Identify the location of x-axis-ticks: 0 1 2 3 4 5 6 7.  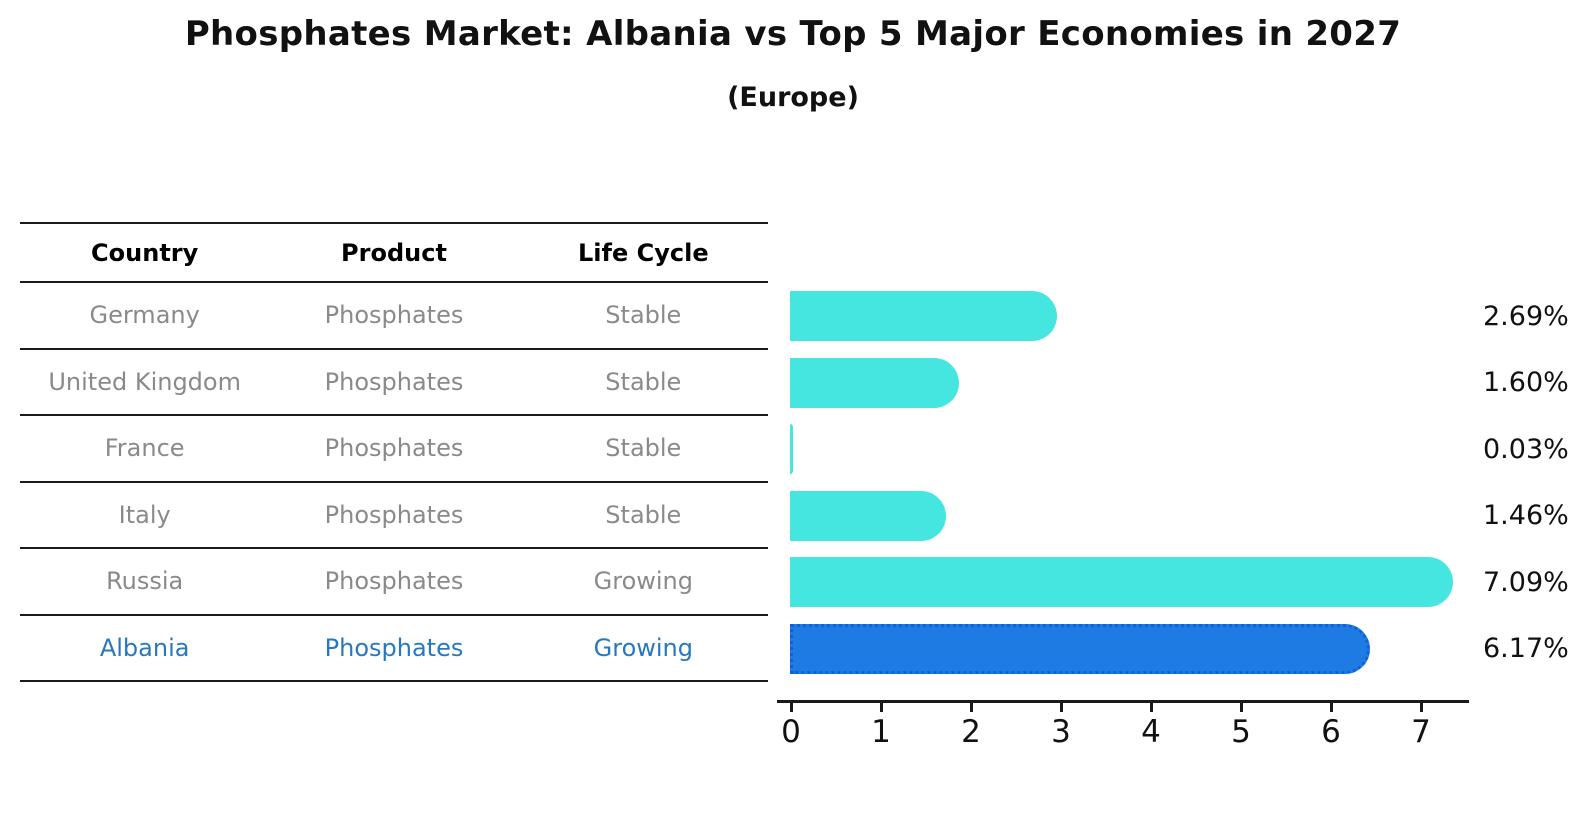
(1106, 730).